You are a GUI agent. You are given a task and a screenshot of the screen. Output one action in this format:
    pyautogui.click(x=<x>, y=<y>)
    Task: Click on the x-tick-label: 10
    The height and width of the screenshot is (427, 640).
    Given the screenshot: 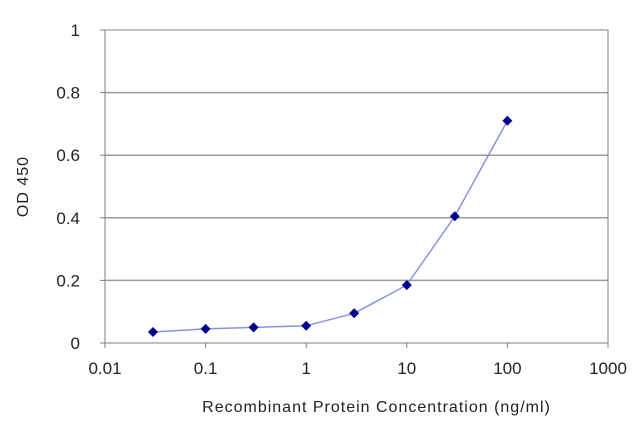 What is the action you would take?
    pyautogui.click(x=406, y=368)
    